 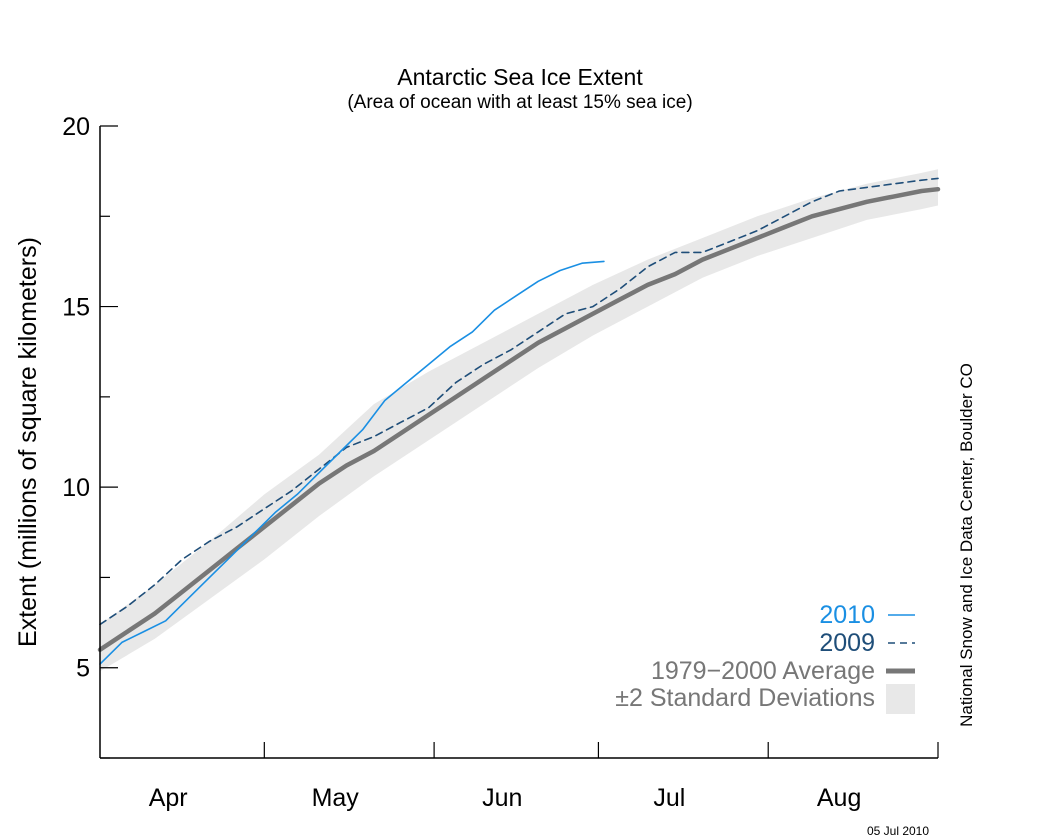 What do you see at coordinates (336, 798) in the screenshot?
I see `x-tick-label-may: May` at bounding box center [336, 798].